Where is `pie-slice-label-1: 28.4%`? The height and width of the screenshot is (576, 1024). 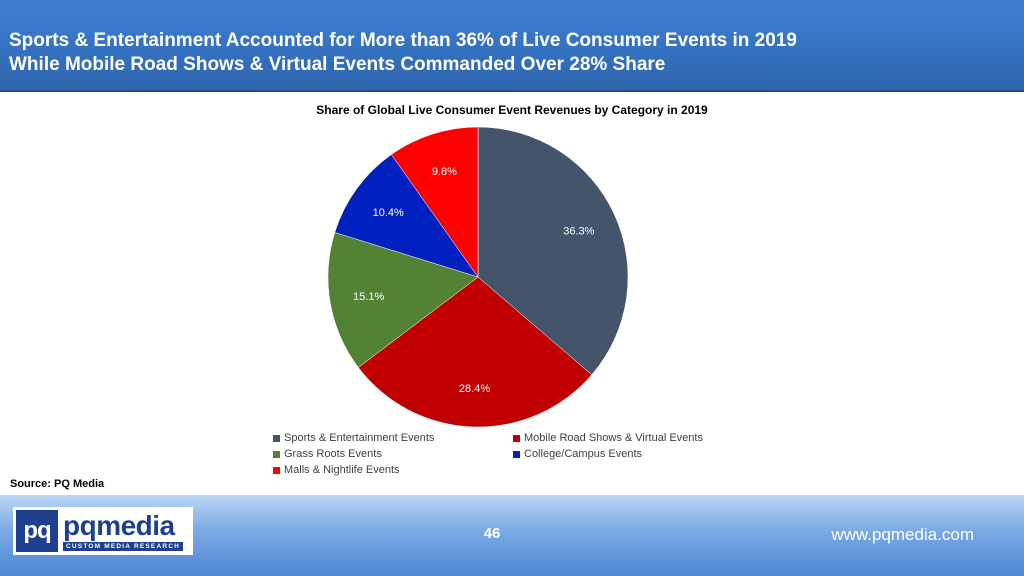 pie-slice-label-1: 28.4% is located at coordinates (474, 389).